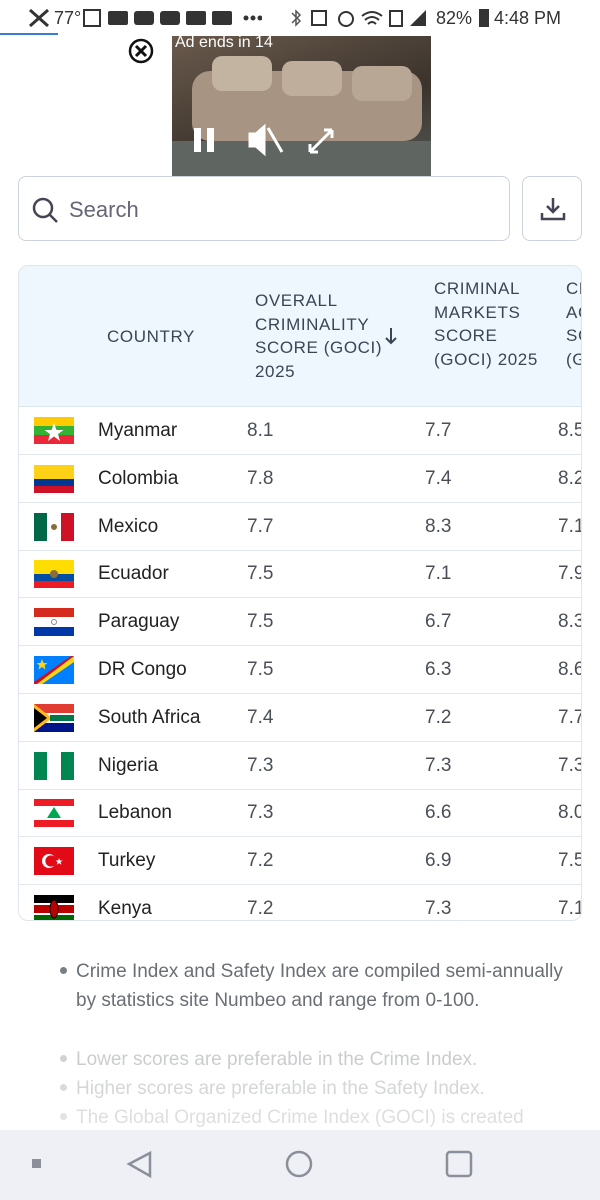 This screenshot has height=1200, width=600. I want to click on search-placeholder: Search, so click(104, 209).